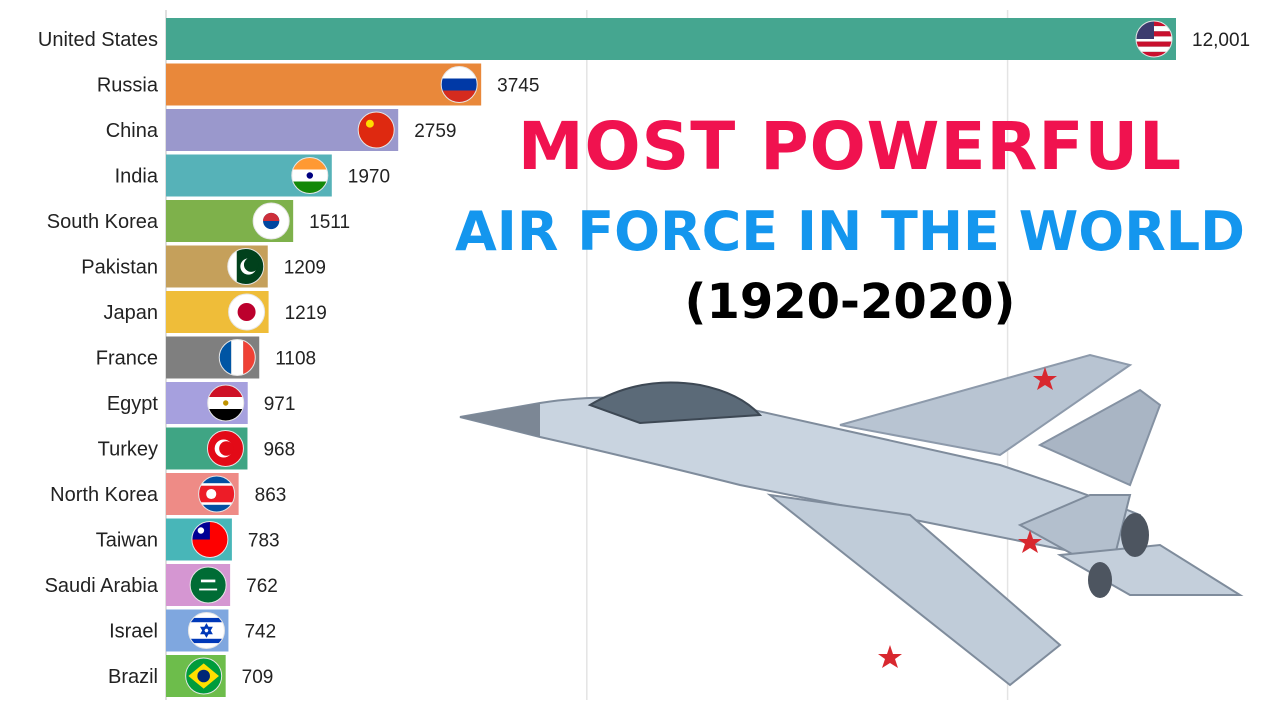  Describe the element at coordinates (215, 312) in the screenshot. I see `bar-row: Japan 1219` at that location.